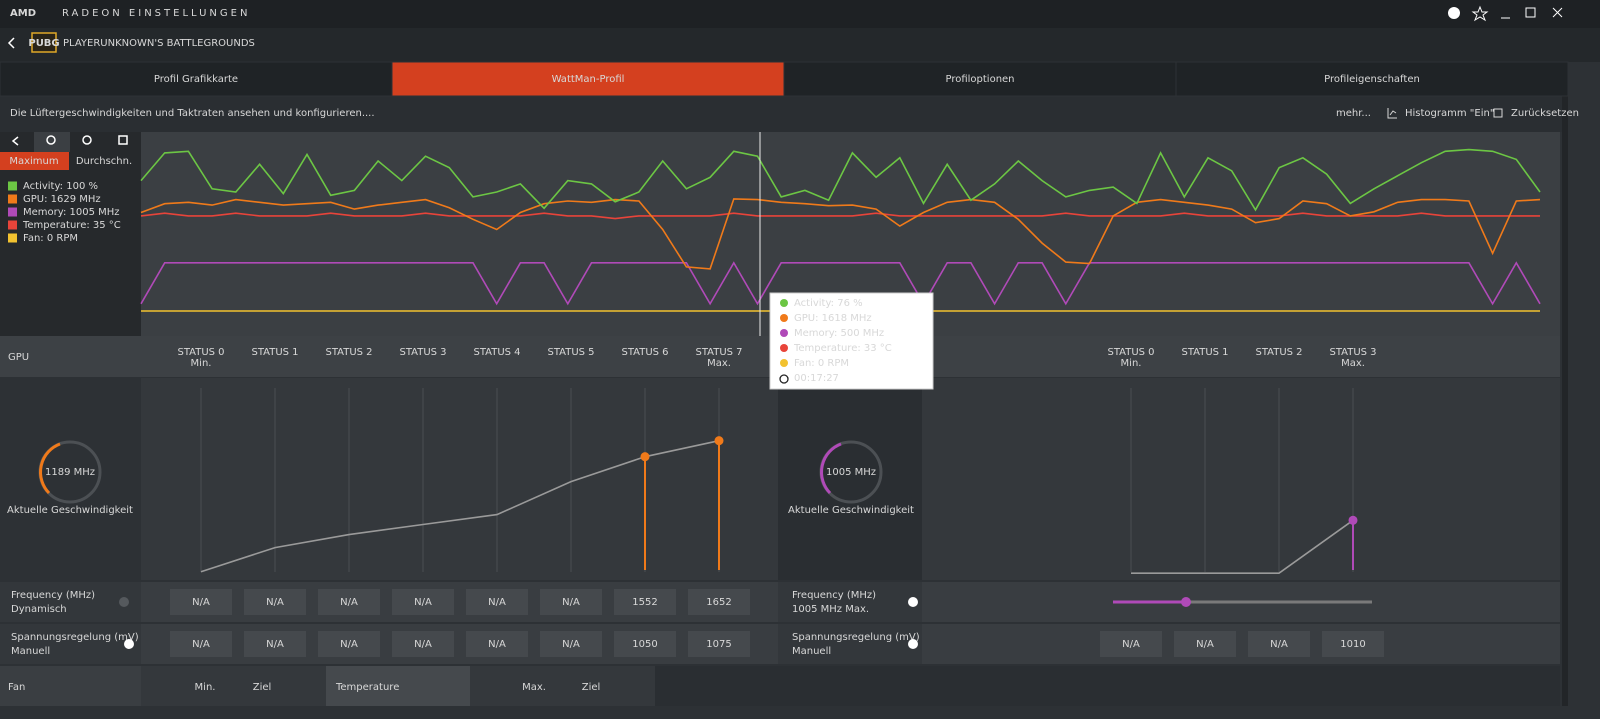  What do you see at coordinates (1241, 479) in the screenshot?
I see `memory-plot` at bounding box center [1241, 479].